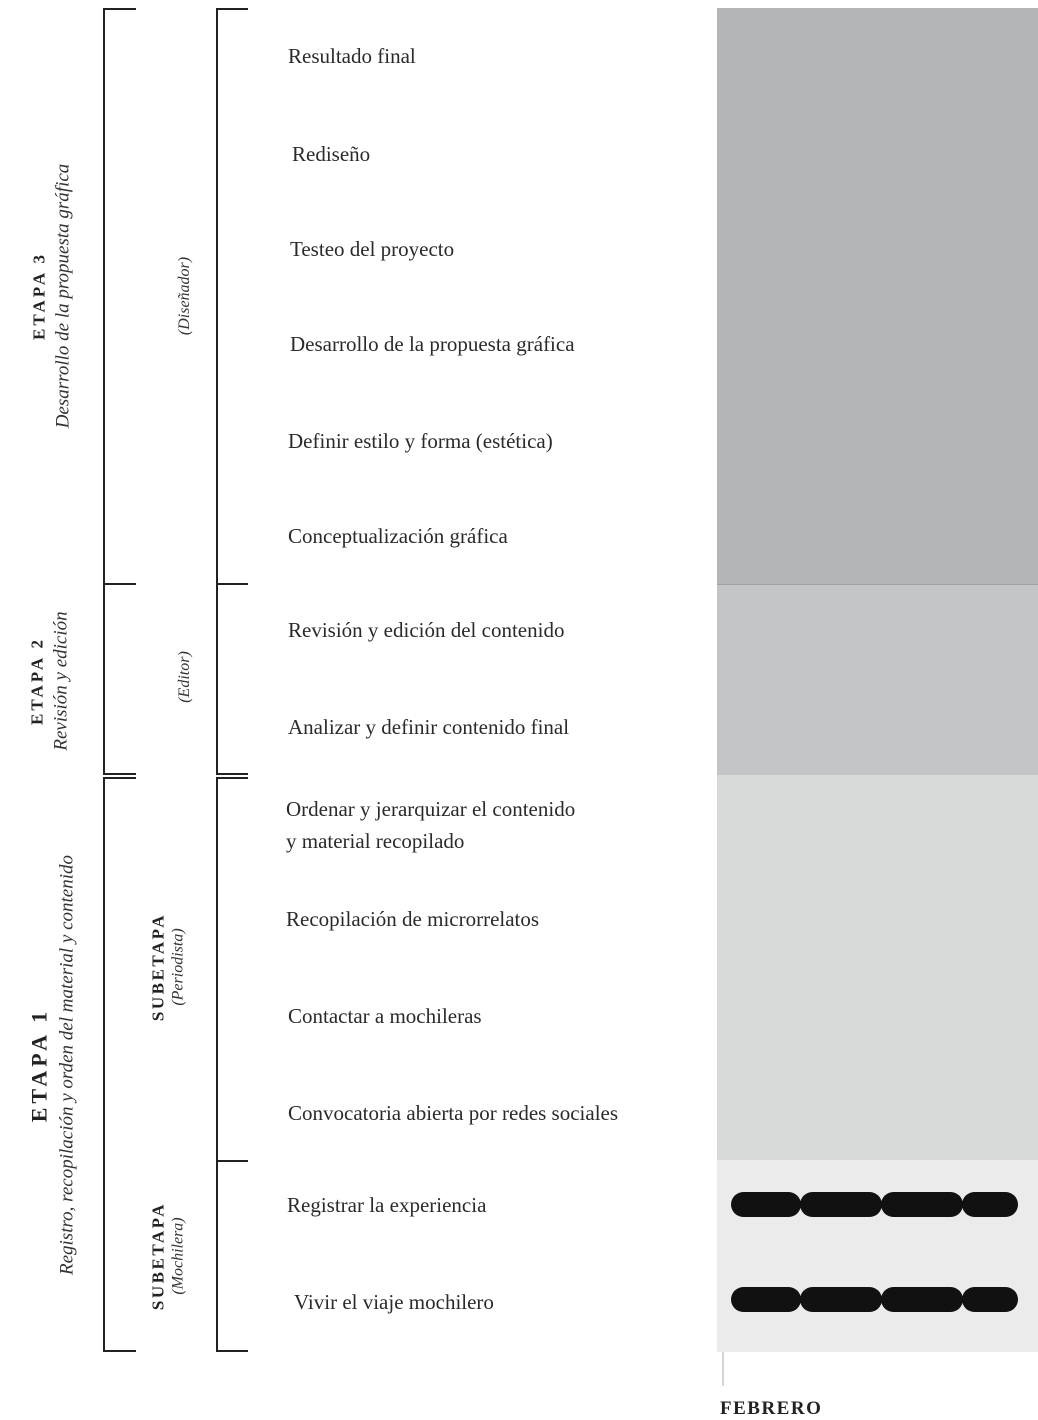 The height and width of the screenshot is (1420, 1038). What do you see at coordinates (398, 536) in the screenshot?
I see `task-conceptualizacion: Conceptualización gráfica` at bounding box center [398, 536].